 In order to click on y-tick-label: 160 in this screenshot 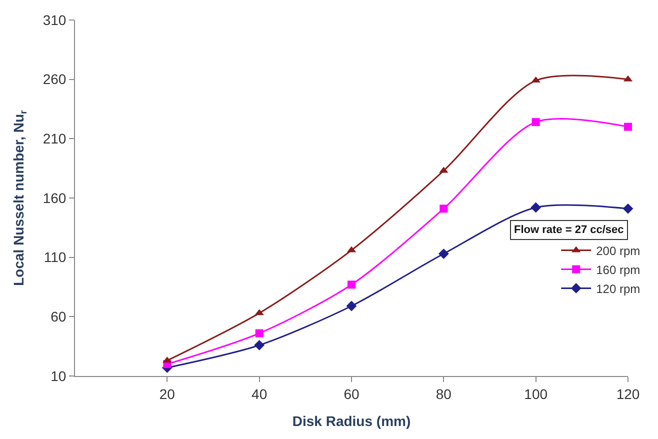, I will do `click(54, 198)`.